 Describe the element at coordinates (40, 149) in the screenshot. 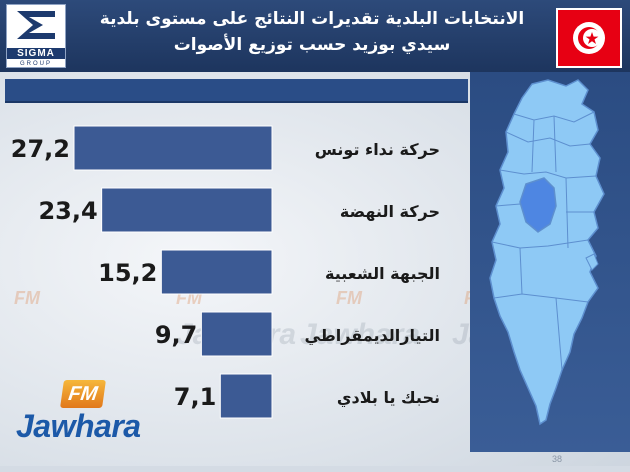

I see `bar-value-label: 27,2` at that location.